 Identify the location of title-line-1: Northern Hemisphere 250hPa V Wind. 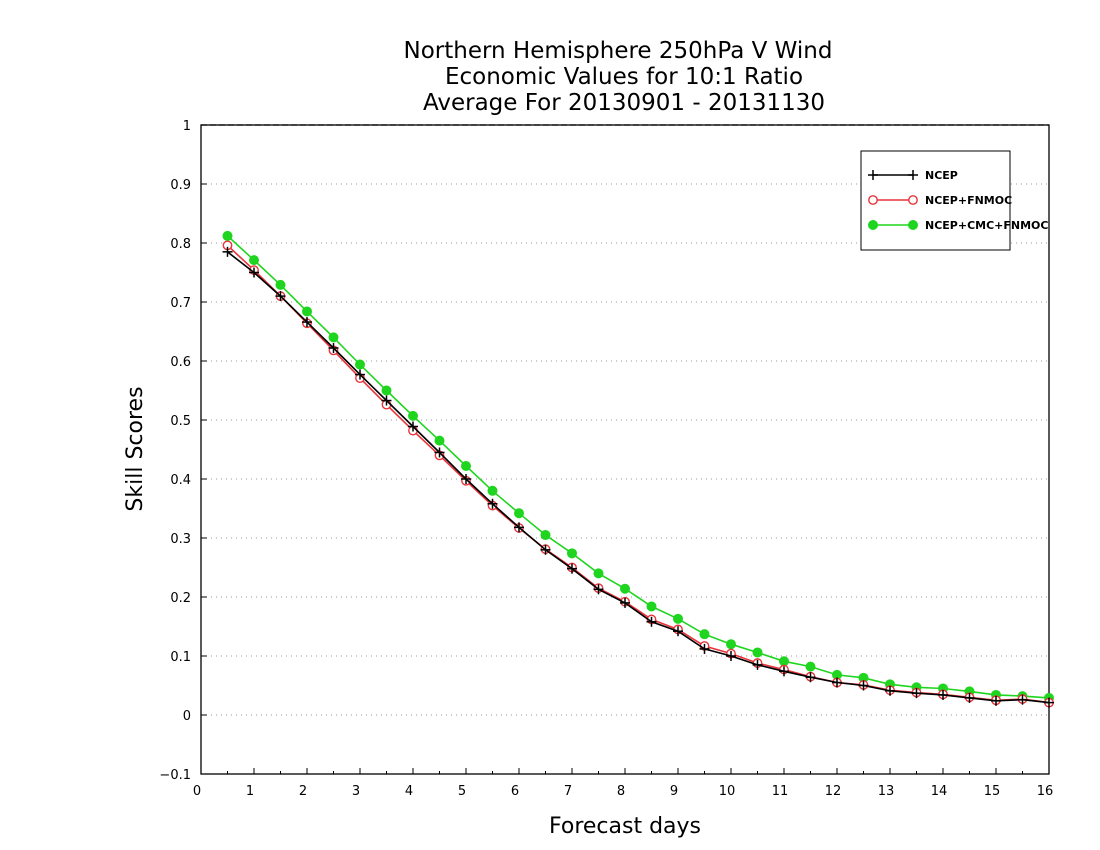
(618, 51).